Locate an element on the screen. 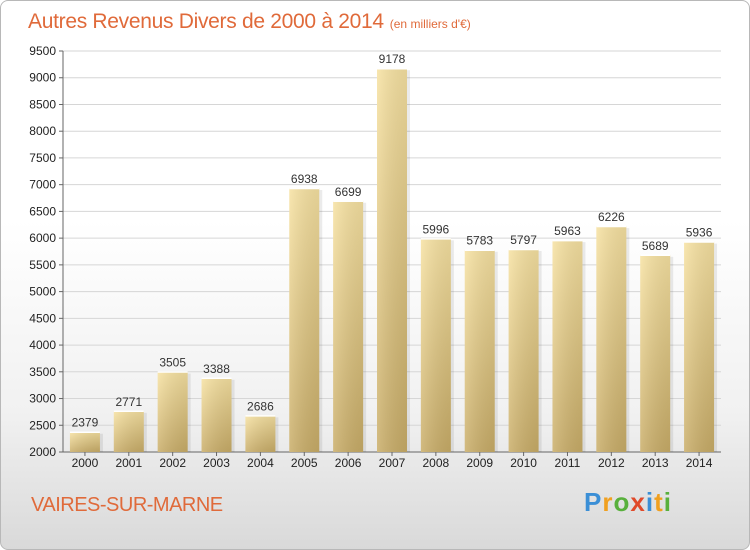 Image resolution: width=750 pixels, height=550 pixels. data-label-2002: 3505 is located at coordinates (172, 363).